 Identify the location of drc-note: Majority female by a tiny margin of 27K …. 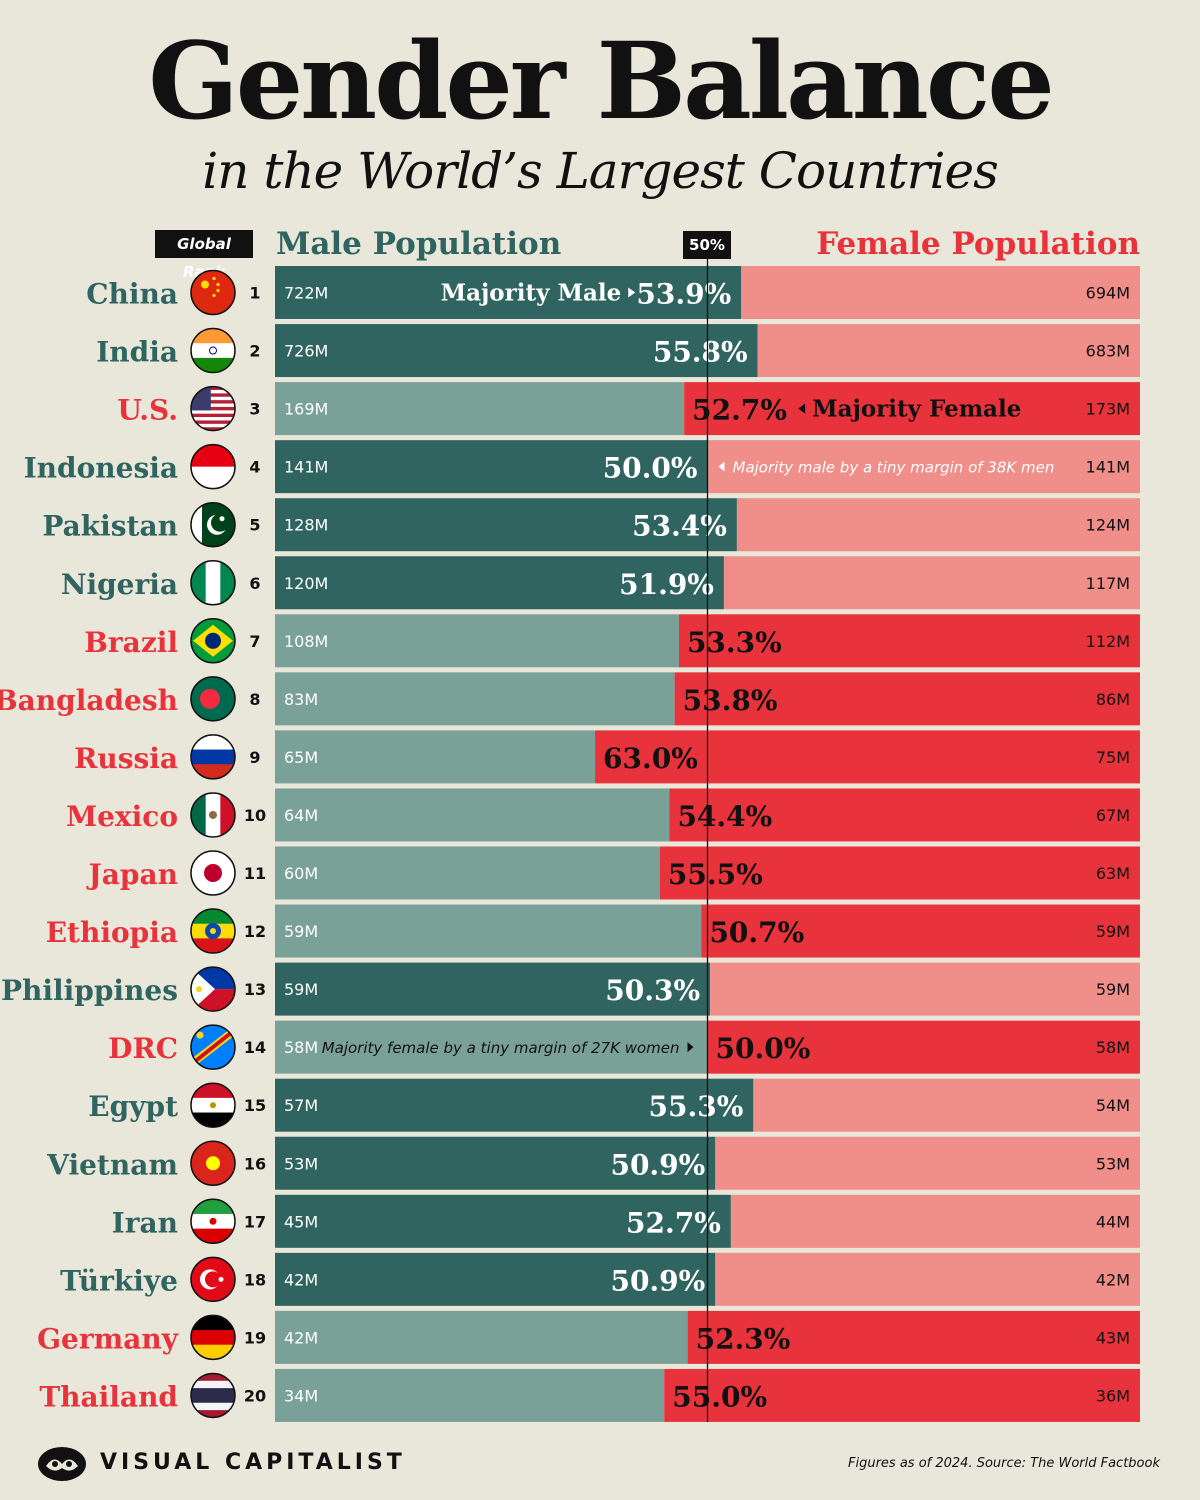
(501, 1048).